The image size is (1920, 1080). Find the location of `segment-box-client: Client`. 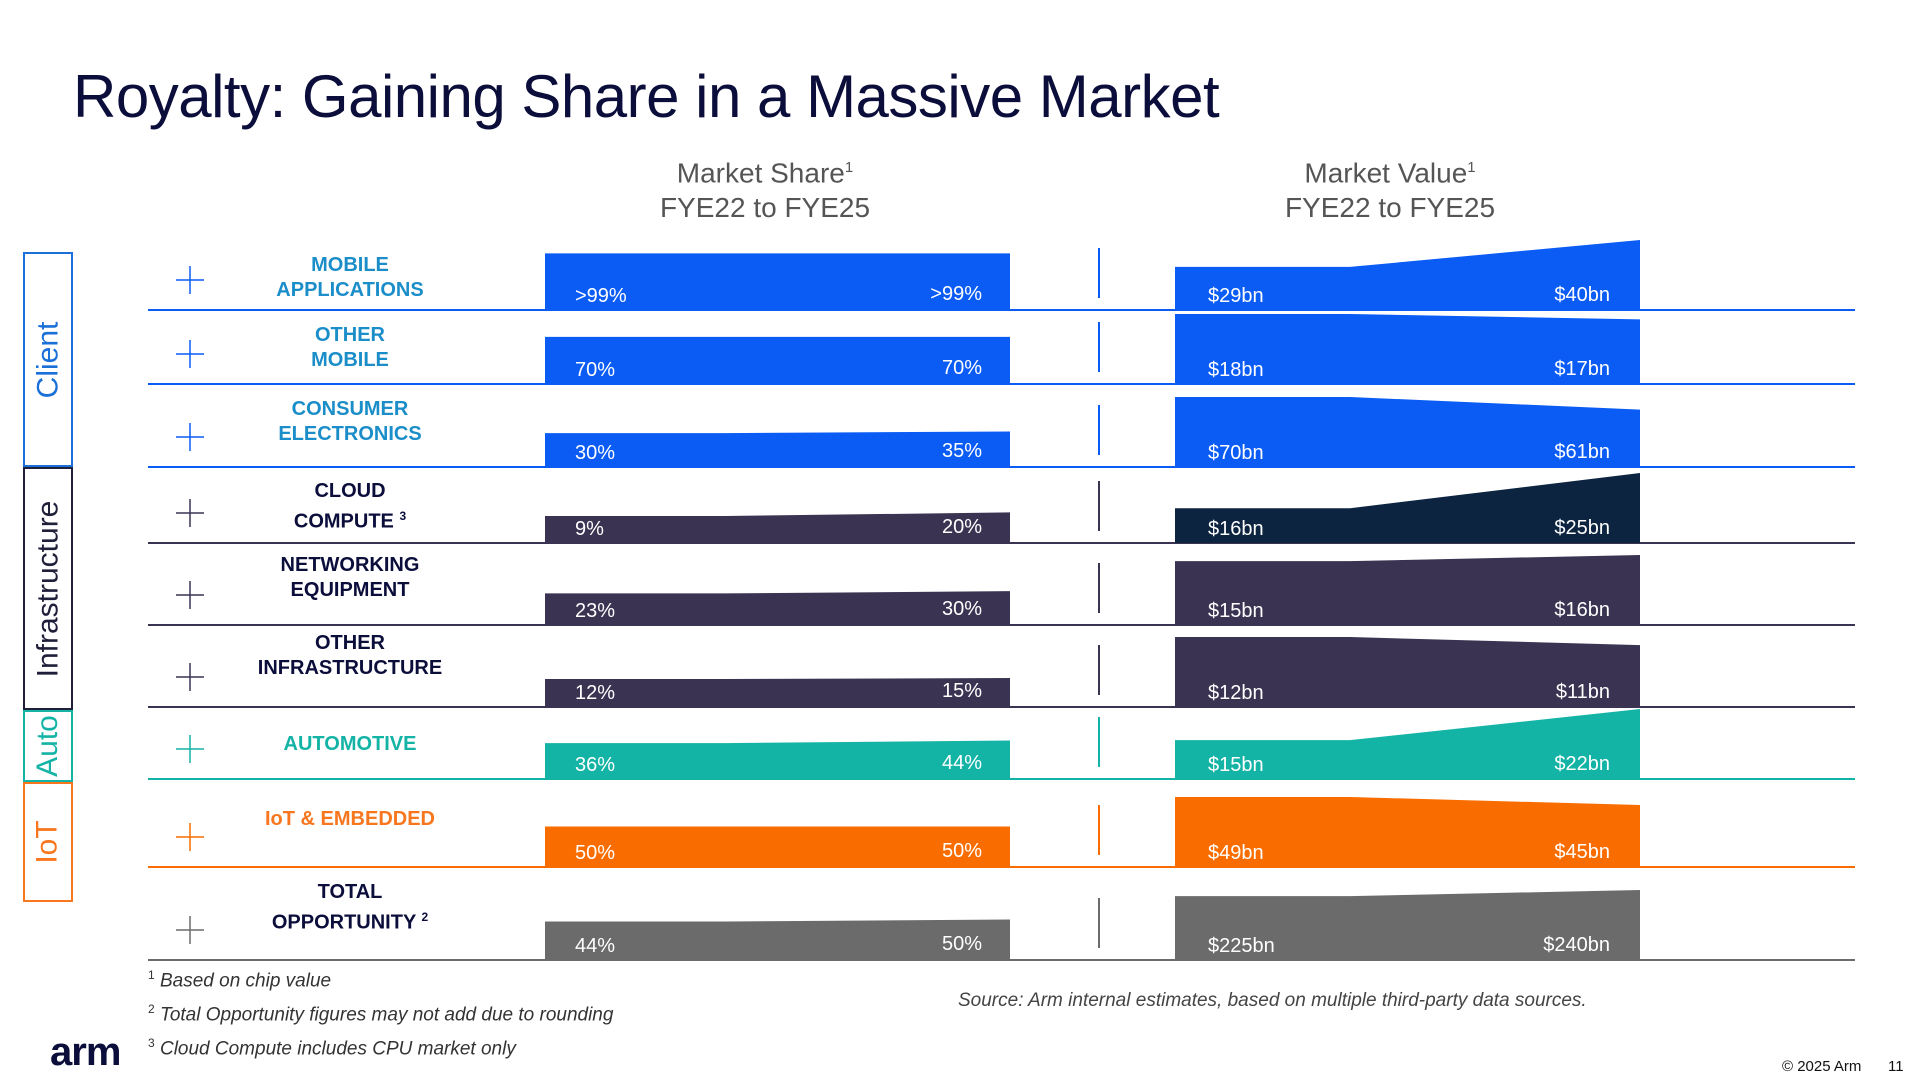

segment-box-client: Client is located at coordinates (48, 359).